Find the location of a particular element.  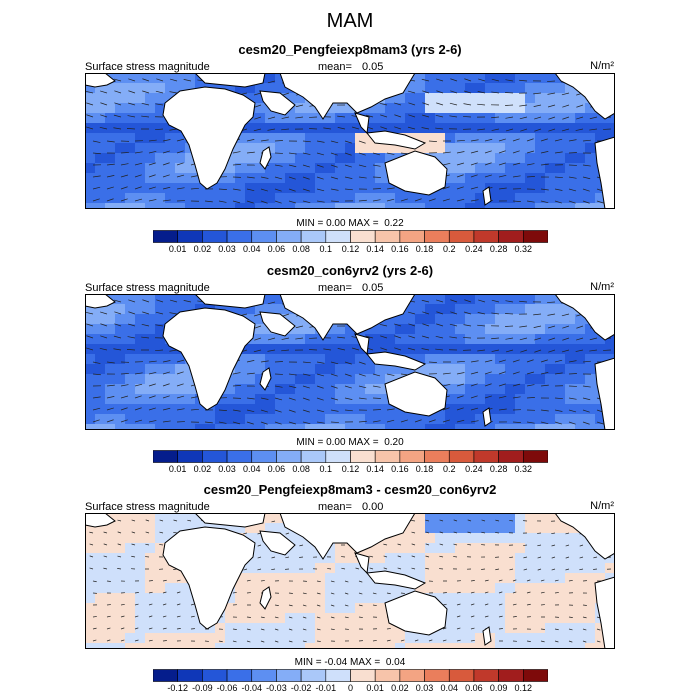

units-label: N/m² is located at coordinates (602, 287).